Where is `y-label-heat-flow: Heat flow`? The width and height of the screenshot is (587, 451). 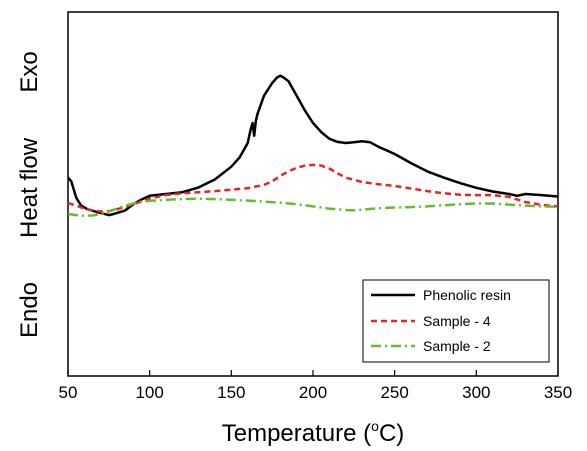
y-label-heat-flow: Heat flow is located at coordinates (29, 187).